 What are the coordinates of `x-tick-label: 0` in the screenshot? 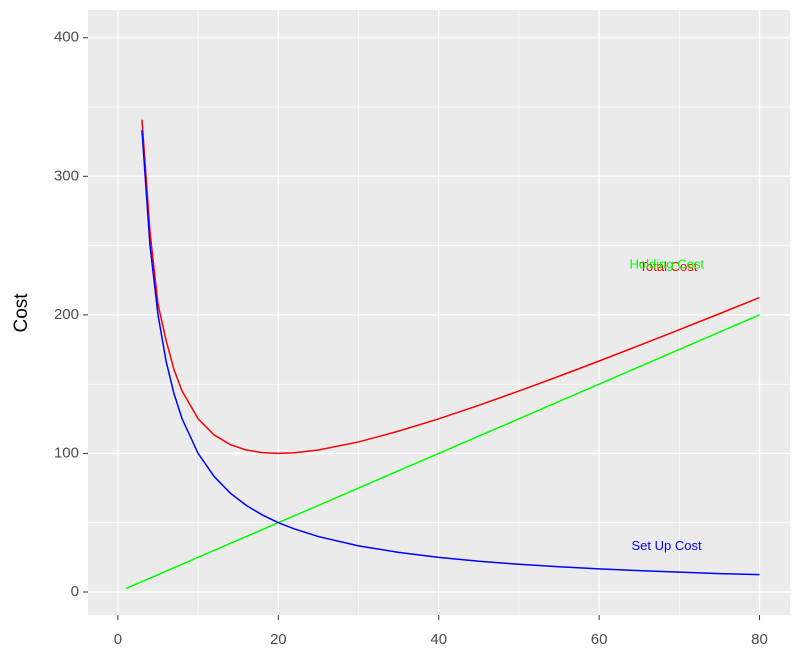 It's located at (118, 639).